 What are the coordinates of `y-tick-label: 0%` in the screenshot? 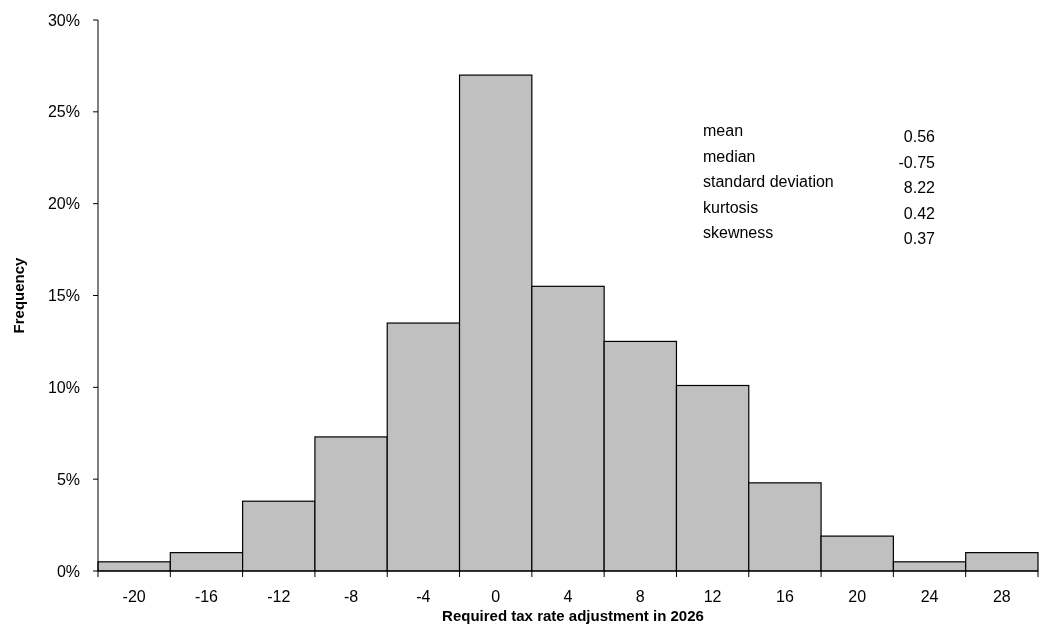 It's located at (68, 571).